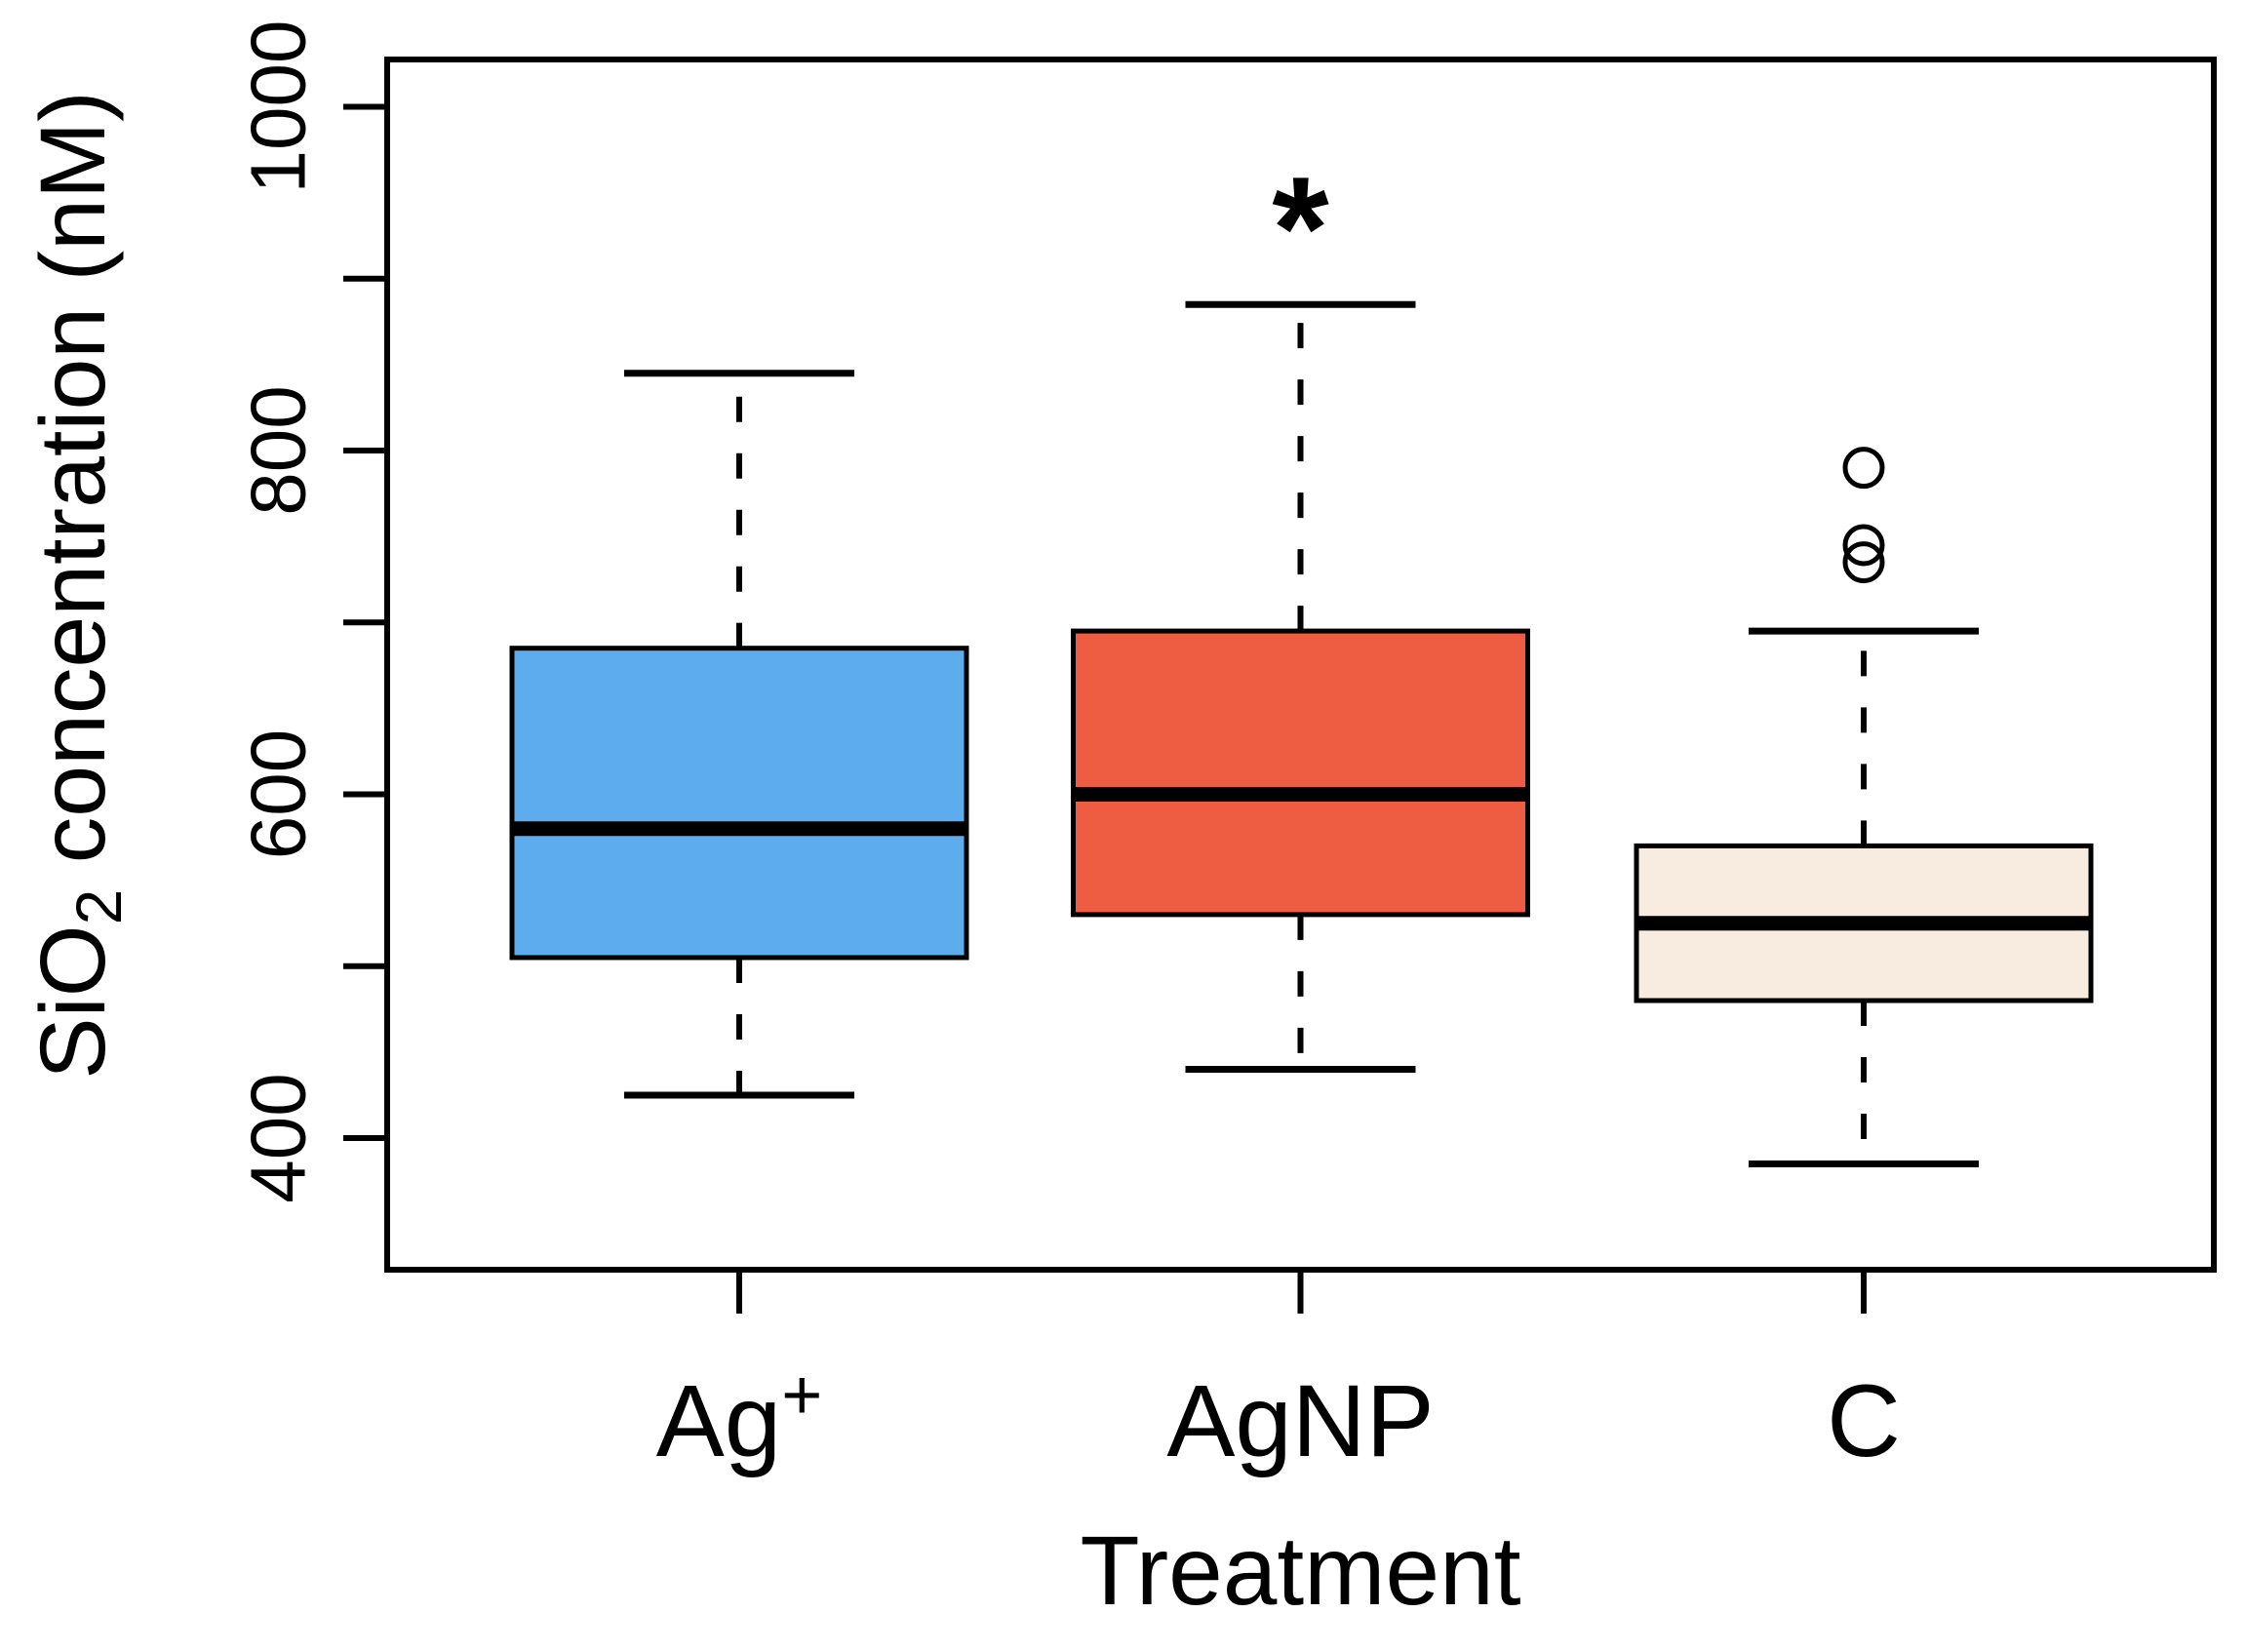 Image resolution: width=2246 pixels, height=1652 pixels. I want to click on significance-asterisk: *, so click(1300, 228).